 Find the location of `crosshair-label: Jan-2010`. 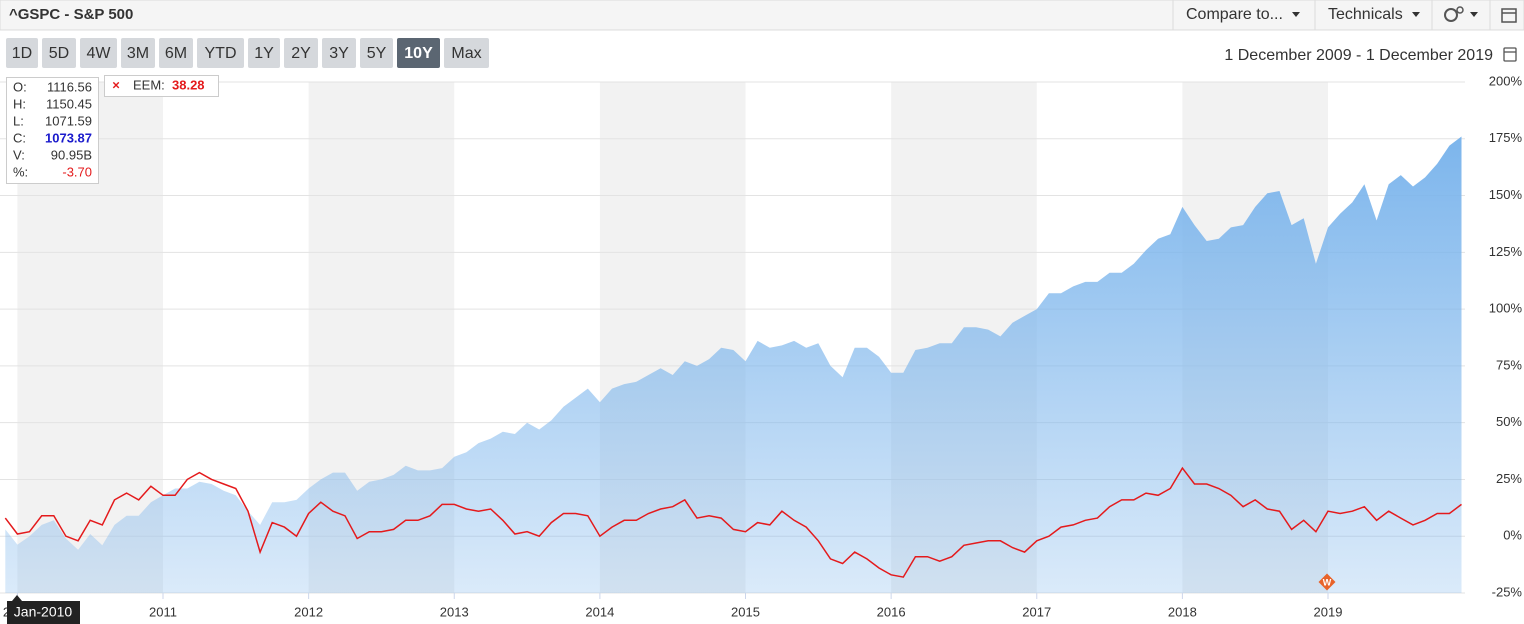

crosshair-label: Jan-2010 is located at coordinates (43, 612).